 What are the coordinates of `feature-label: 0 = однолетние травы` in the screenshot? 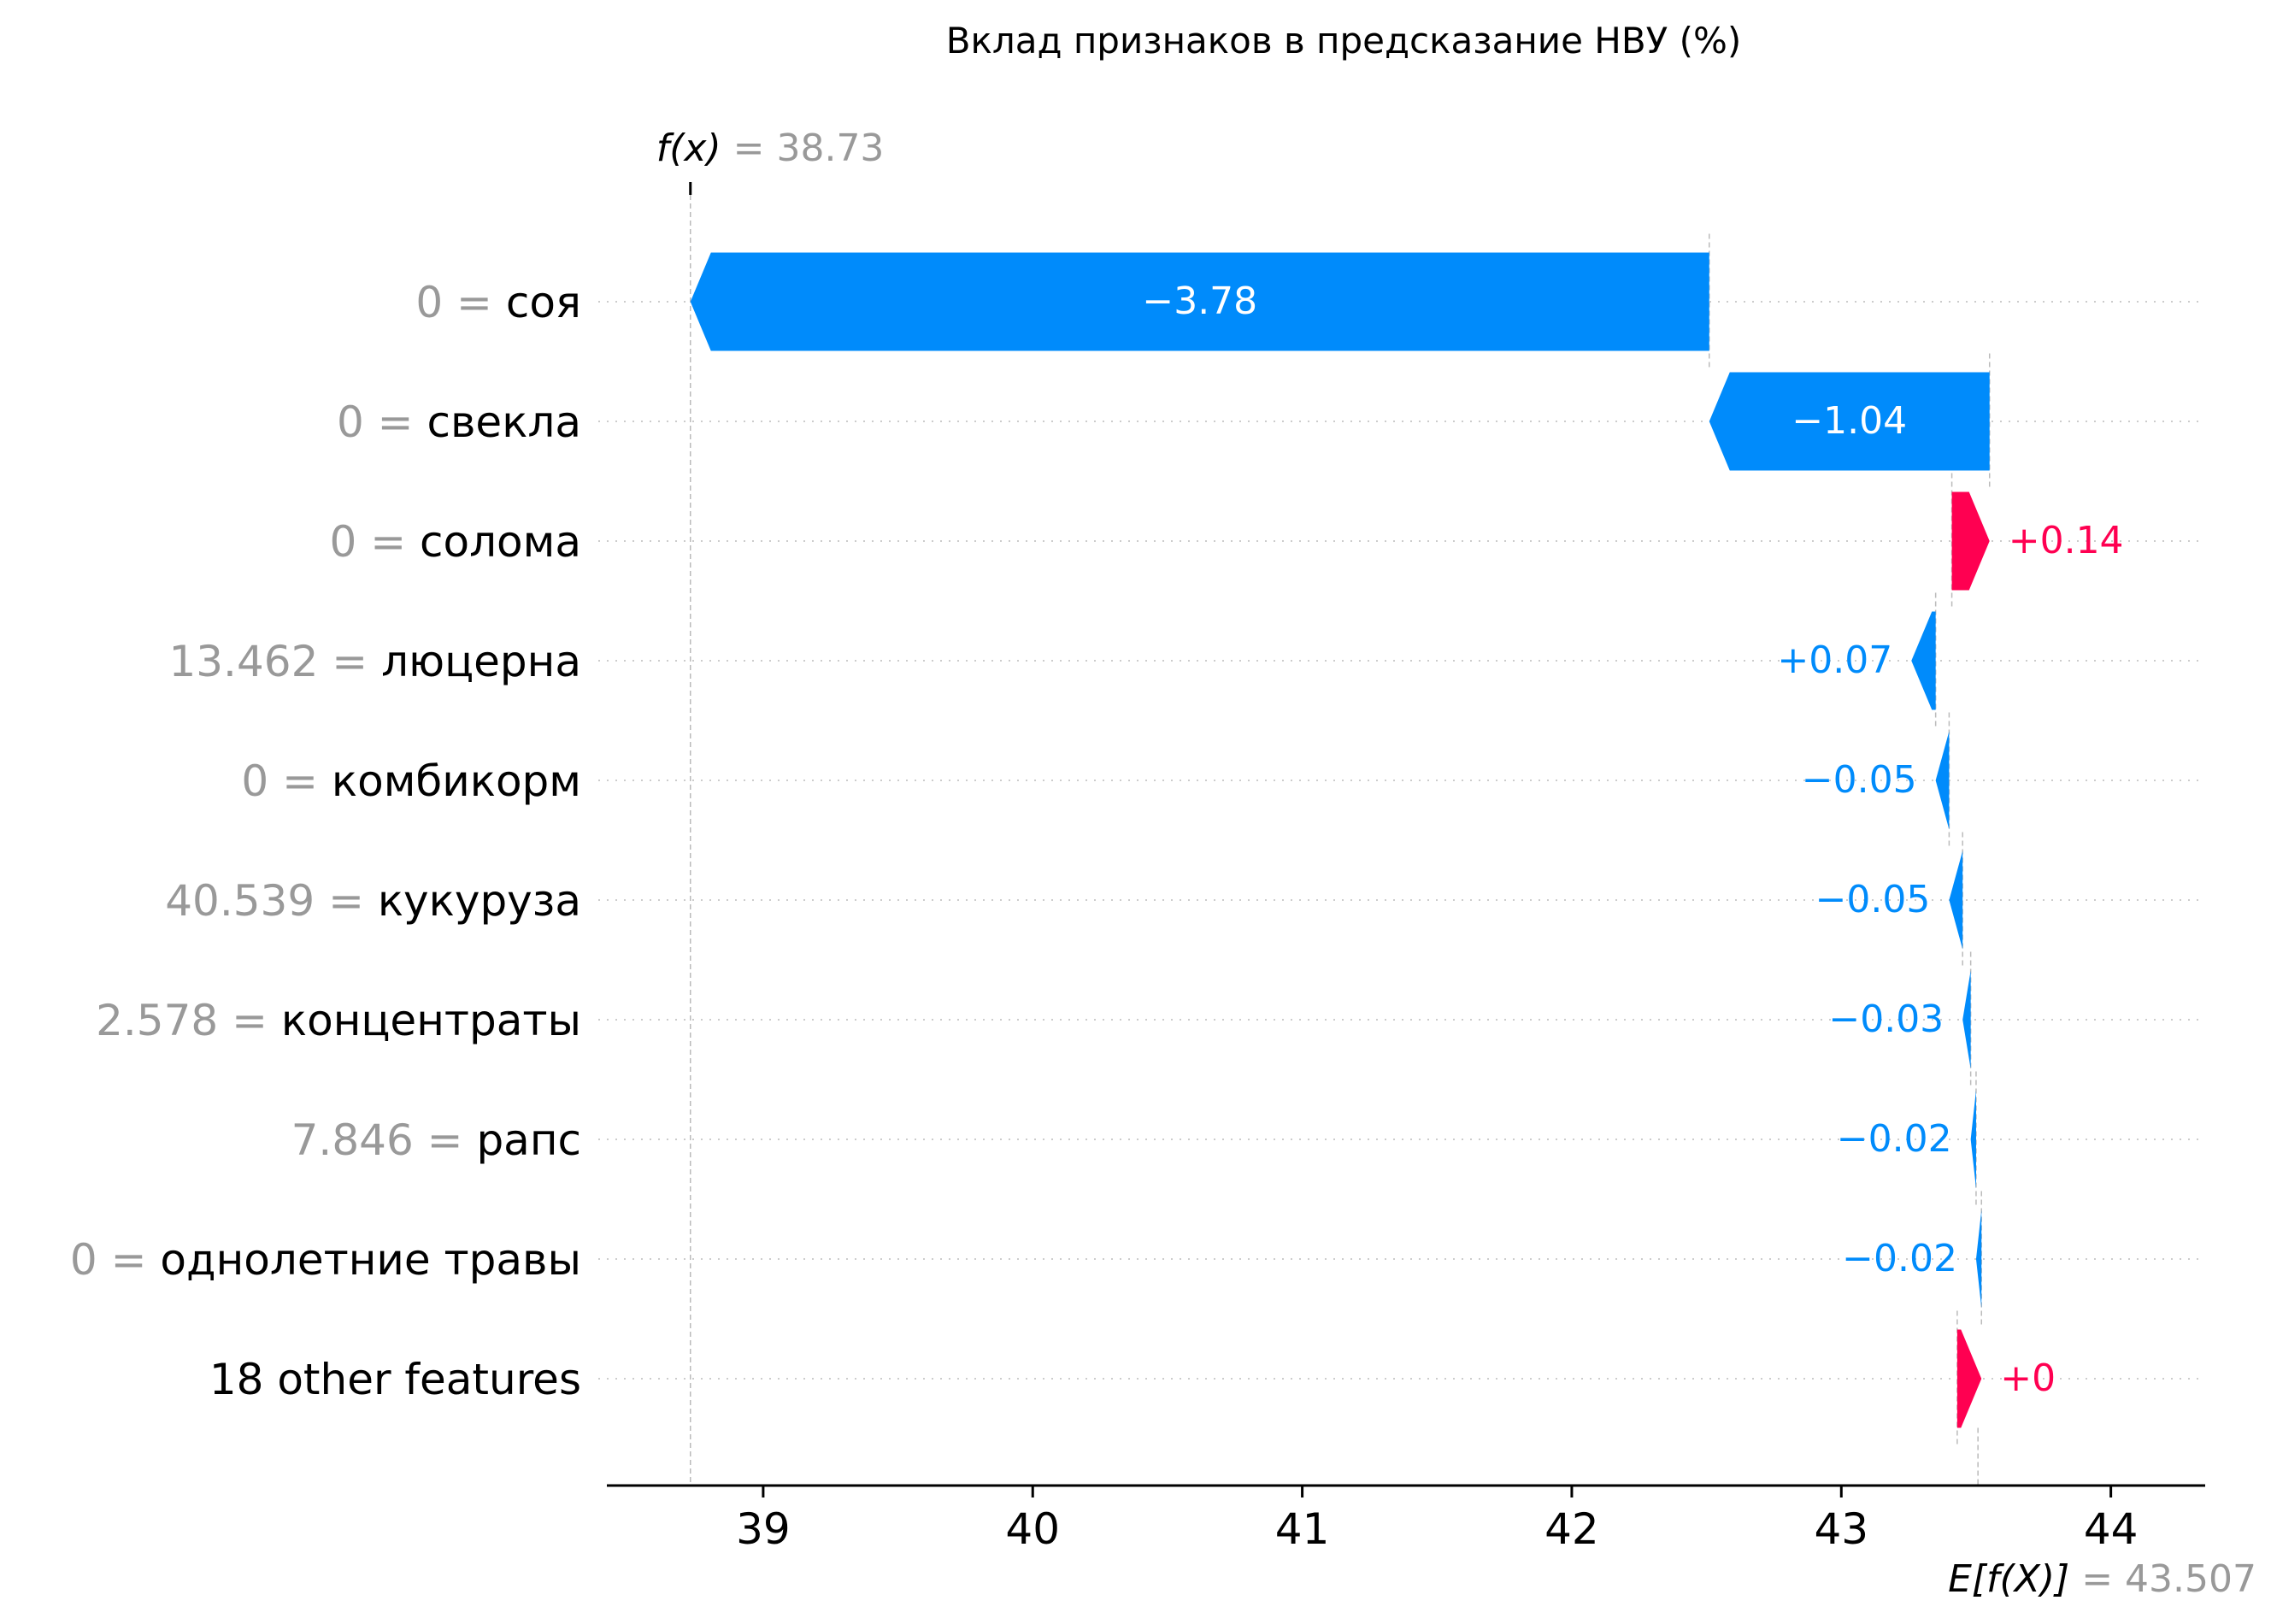 It's located at (325, 1260).